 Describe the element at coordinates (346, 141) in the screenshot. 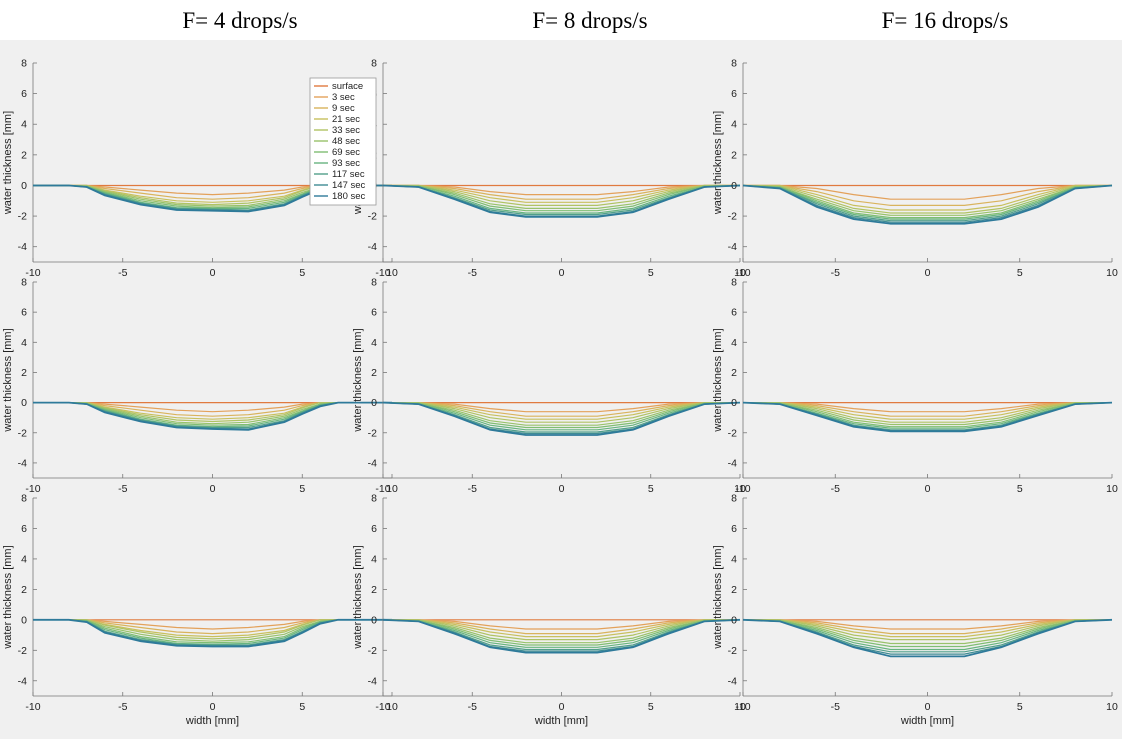

I see `legend-entry: 48 sec` at that location.